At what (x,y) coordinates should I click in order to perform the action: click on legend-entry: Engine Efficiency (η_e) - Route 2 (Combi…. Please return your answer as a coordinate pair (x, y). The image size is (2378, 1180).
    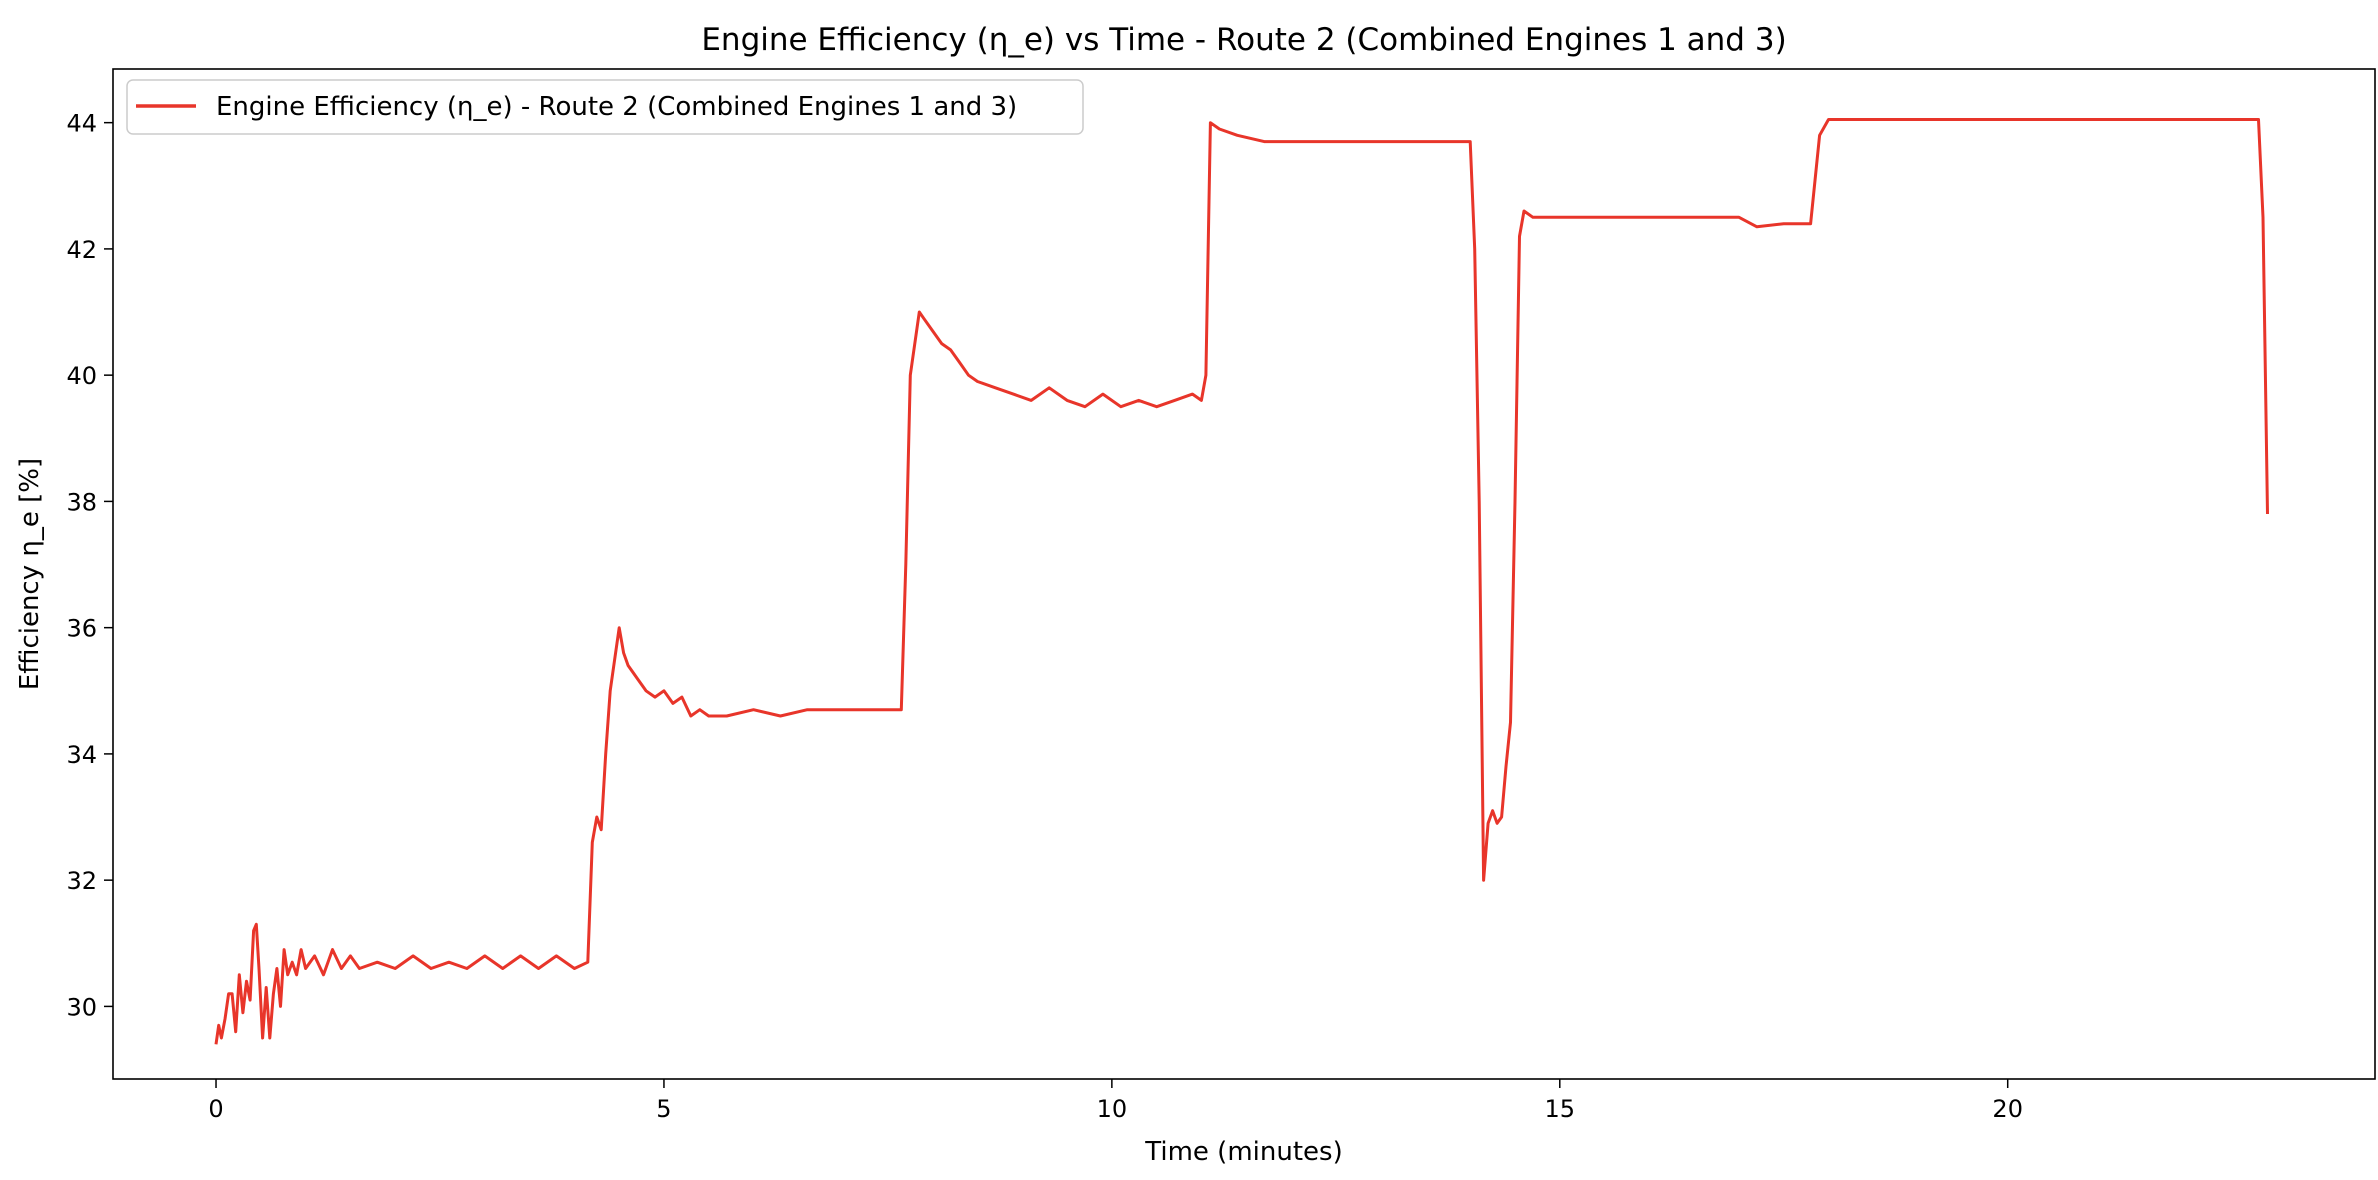
    Looking at the image, I should click on (616, 107).